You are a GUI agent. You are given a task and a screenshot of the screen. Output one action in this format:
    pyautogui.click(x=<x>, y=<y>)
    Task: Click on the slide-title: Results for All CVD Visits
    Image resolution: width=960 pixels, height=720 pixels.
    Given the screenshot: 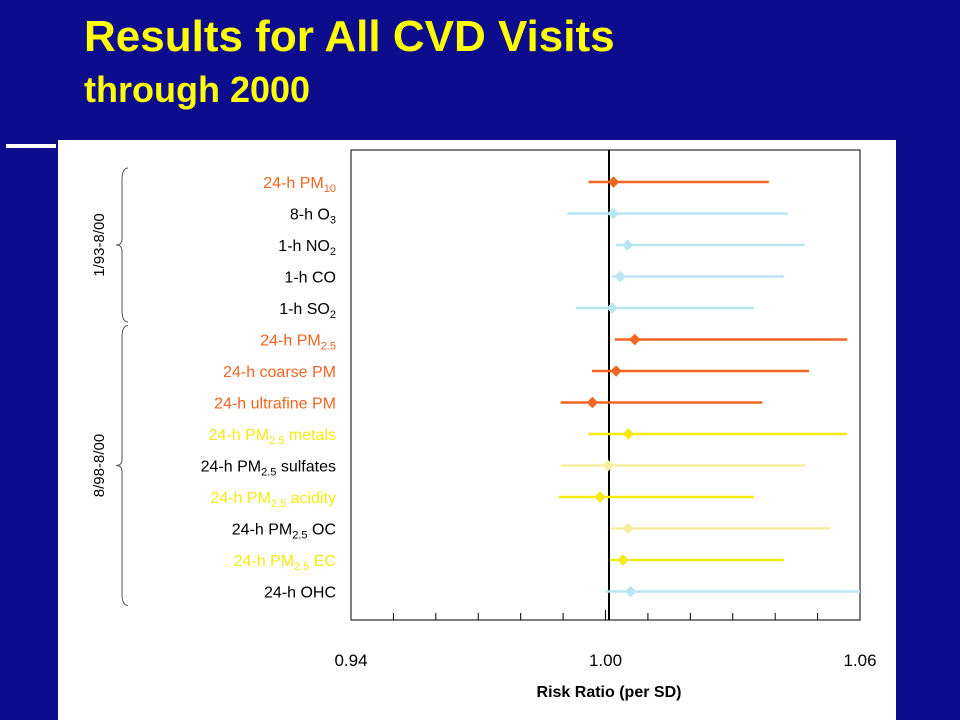 What is the action you would take?
    pyautogui.click(x=349, y=36)
    